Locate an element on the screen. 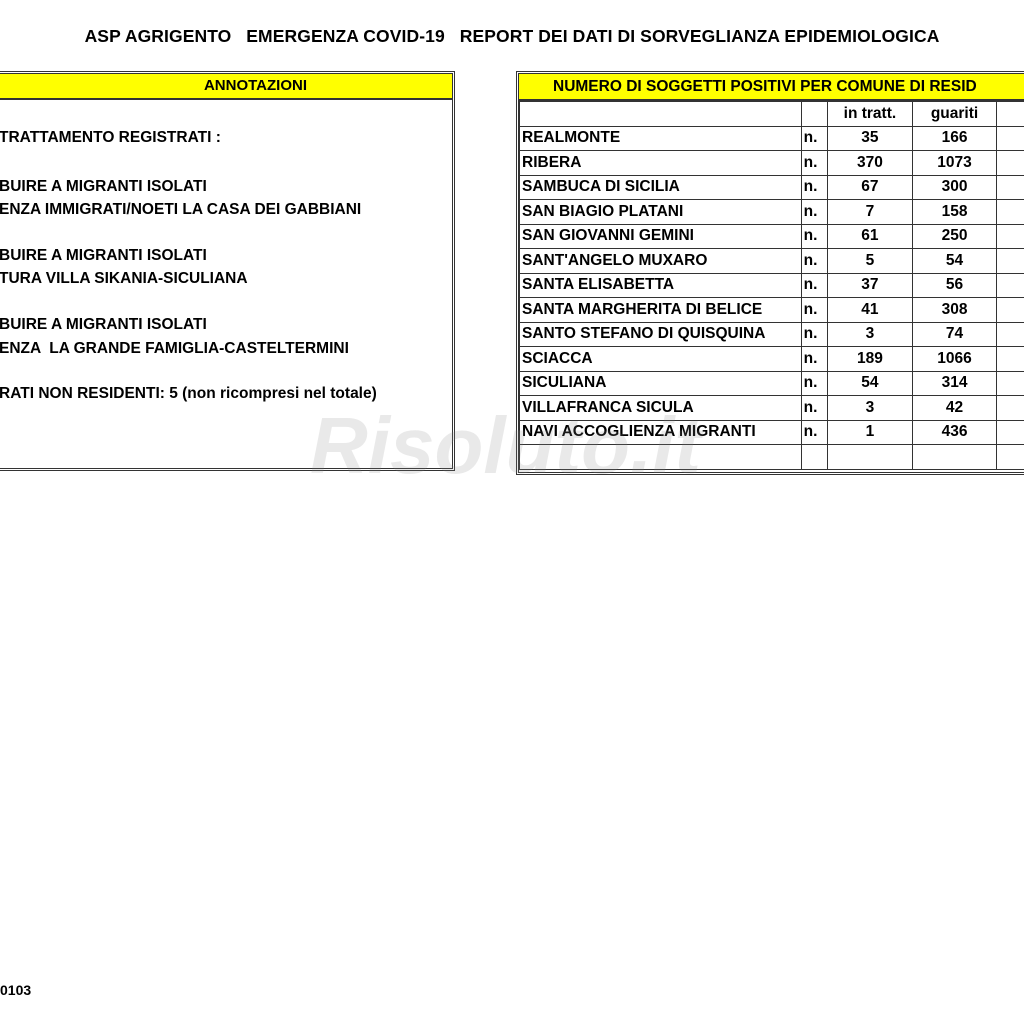  table-row: SAN BIAGIO PLATANI n. 7 158 is located at coordinates (771, 212).